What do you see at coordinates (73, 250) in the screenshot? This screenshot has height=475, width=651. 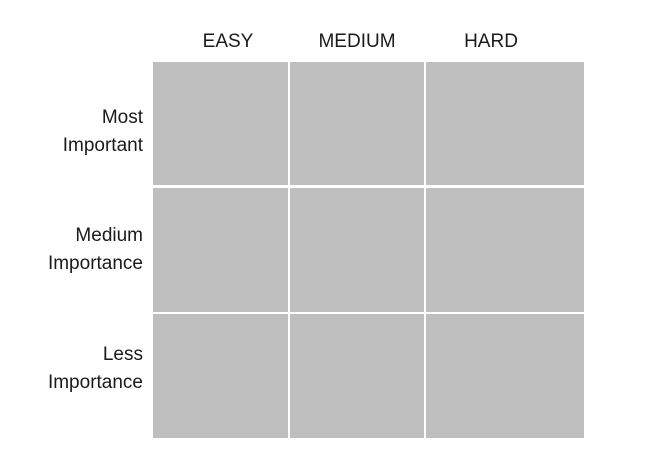 I see `row-header-medium-importance: Medium Importance` at bounding box center [73, 250].